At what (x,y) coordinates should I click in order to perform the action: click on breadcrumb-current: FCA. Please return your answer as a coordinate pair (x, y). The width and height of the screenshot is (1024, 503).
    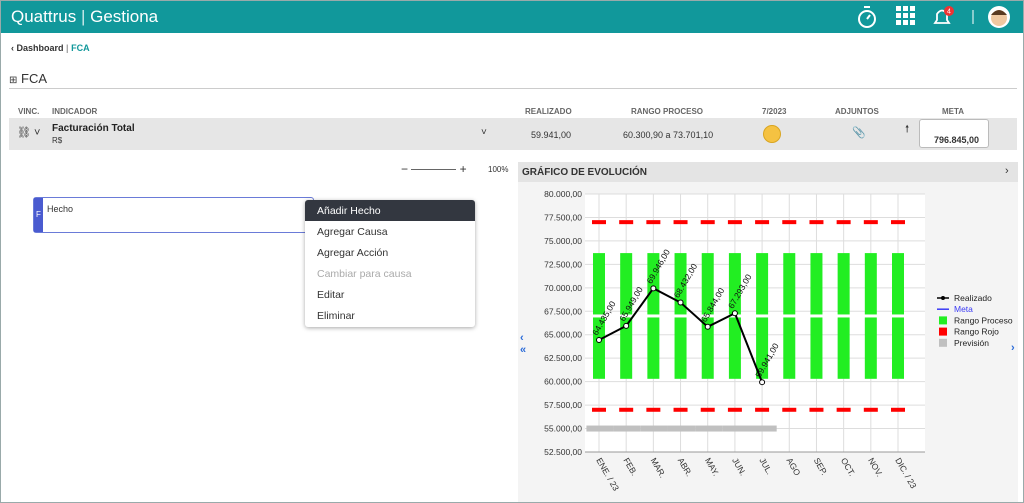
    Looking at the image, I should click on (80, 48).